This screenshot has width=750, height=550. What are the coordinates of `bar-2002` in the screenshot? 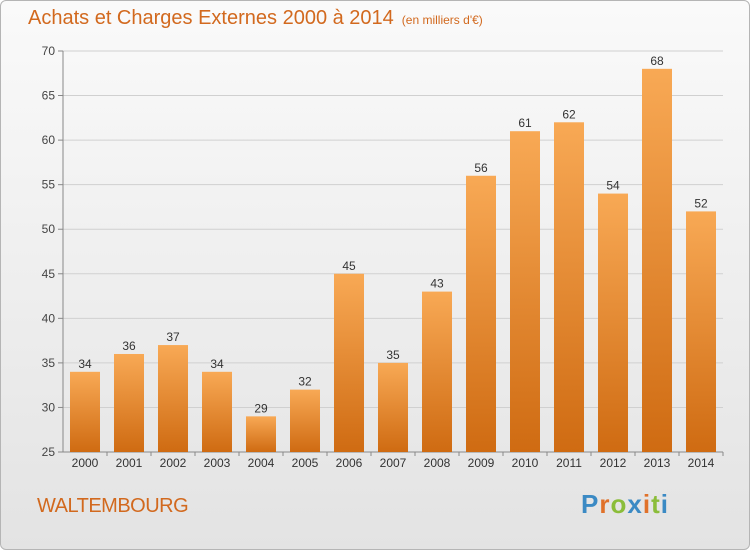 It's located at (173, 398).